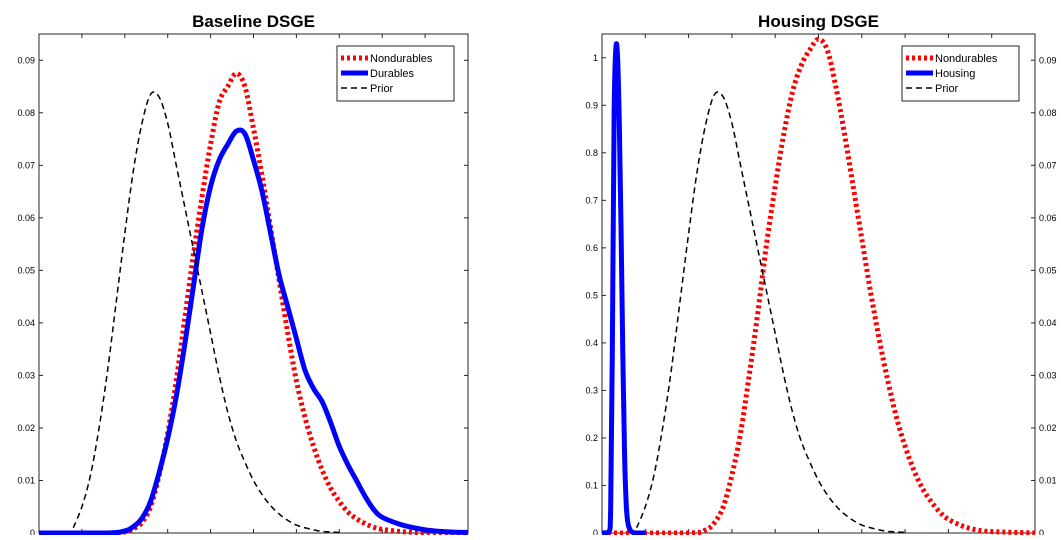 The image size is (1061, 540). What do you see at coordinates (591, 153) in the screenshot?
I see `y-tick-label: 0.8` at bounding box center [591, 153].